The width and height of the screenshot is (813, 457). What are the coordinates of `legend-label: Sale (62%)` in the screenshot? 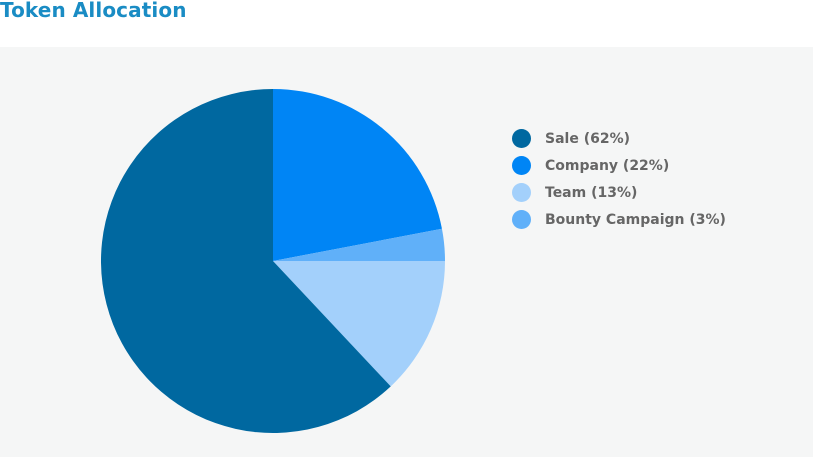 It's located at (588, 138).